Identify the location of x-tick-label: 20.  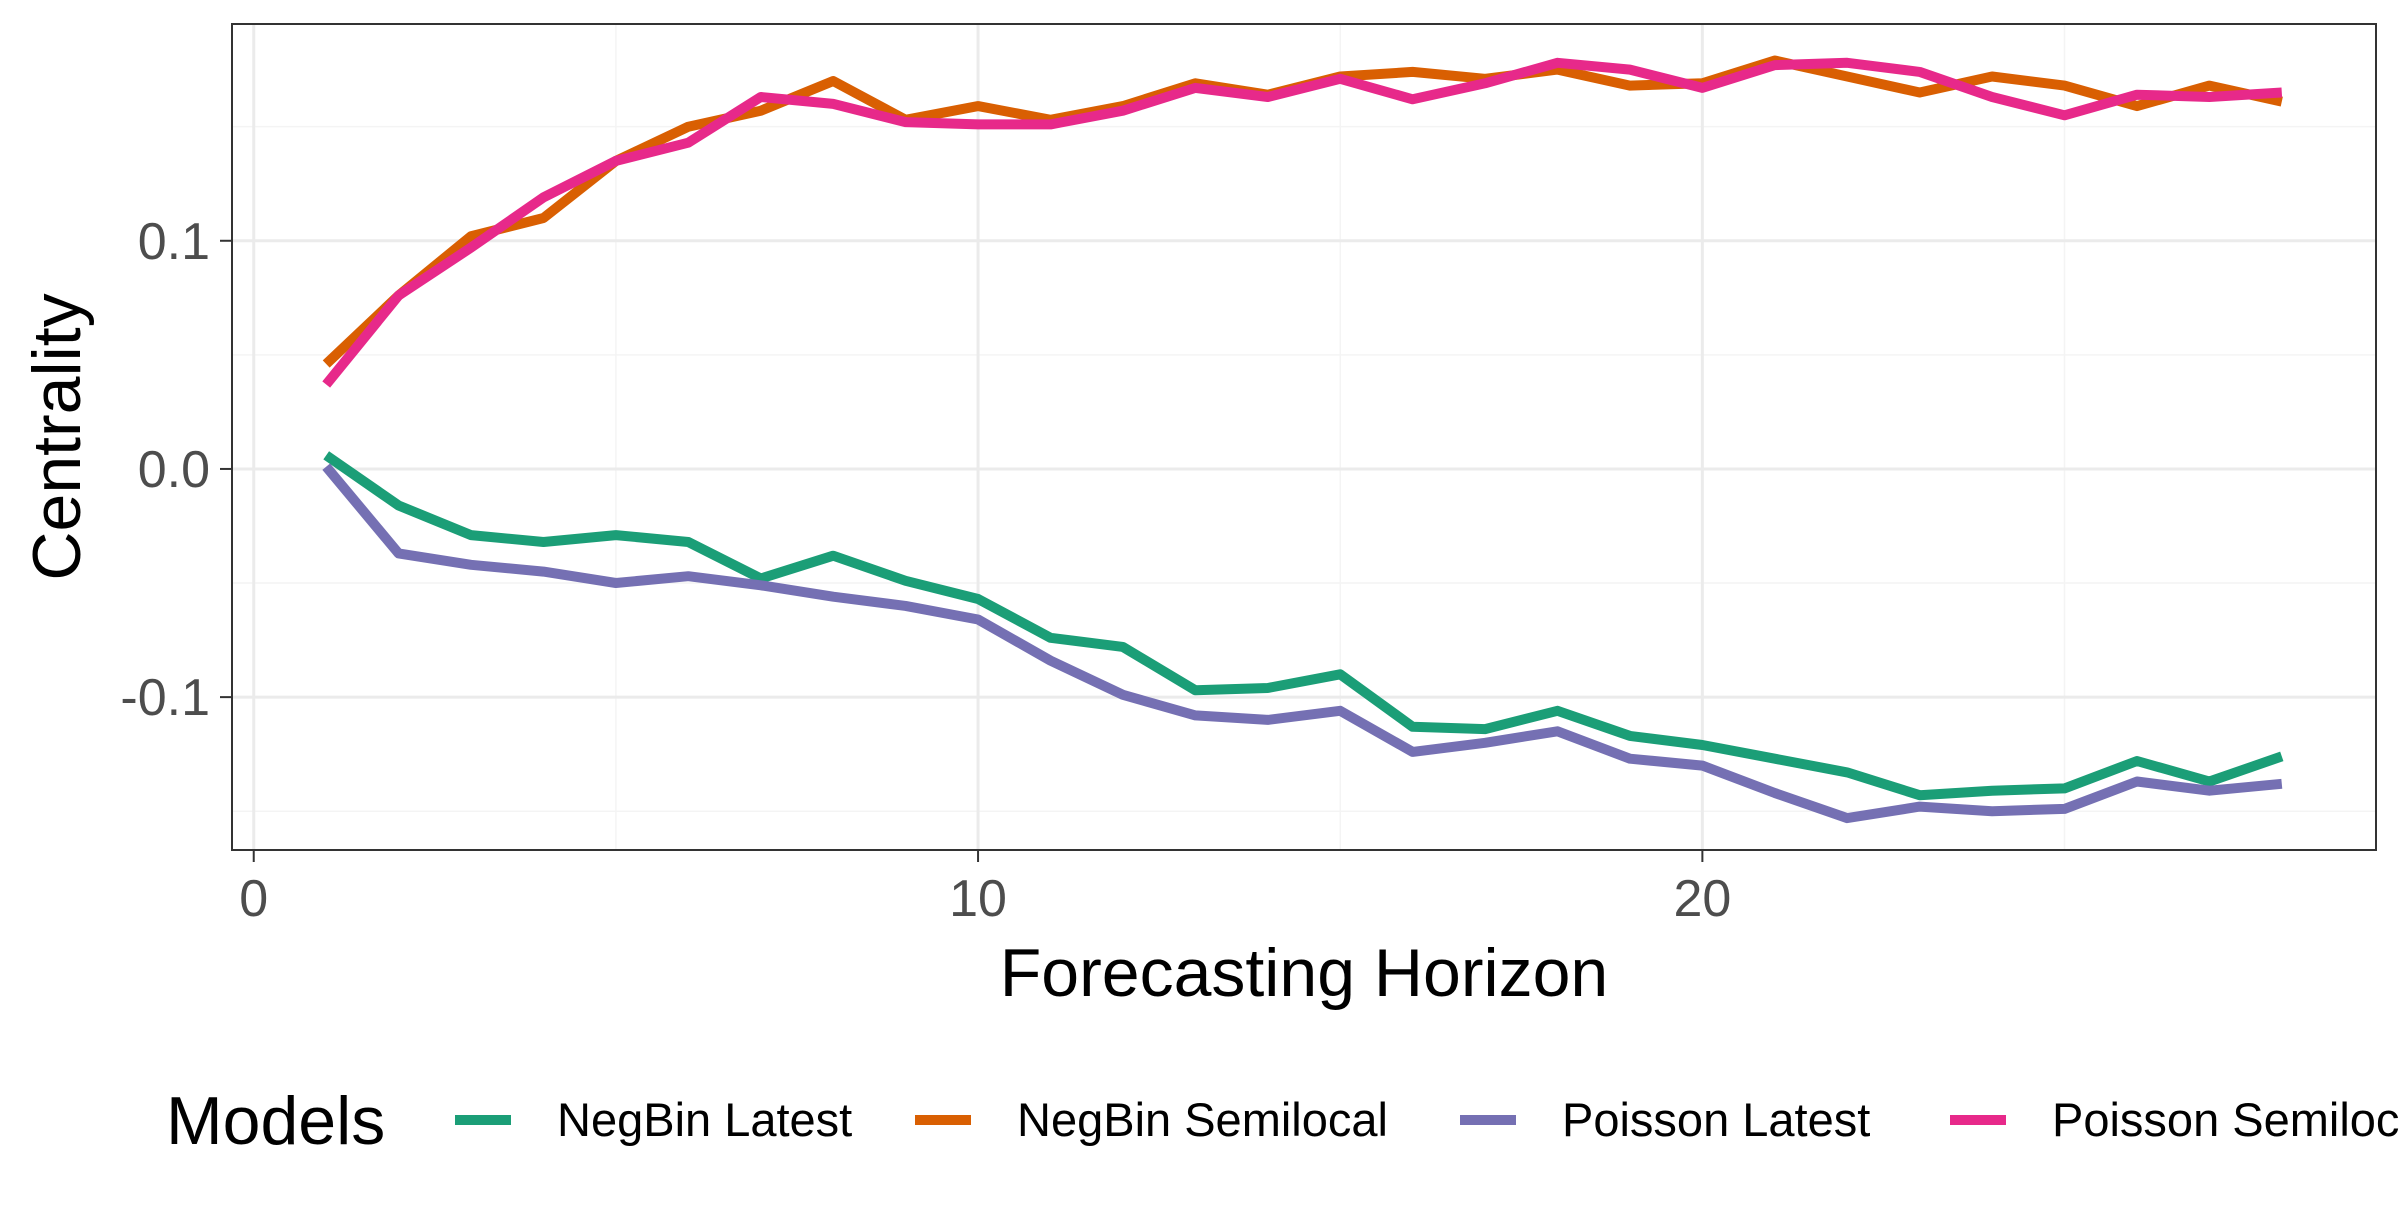
(1702, 899).